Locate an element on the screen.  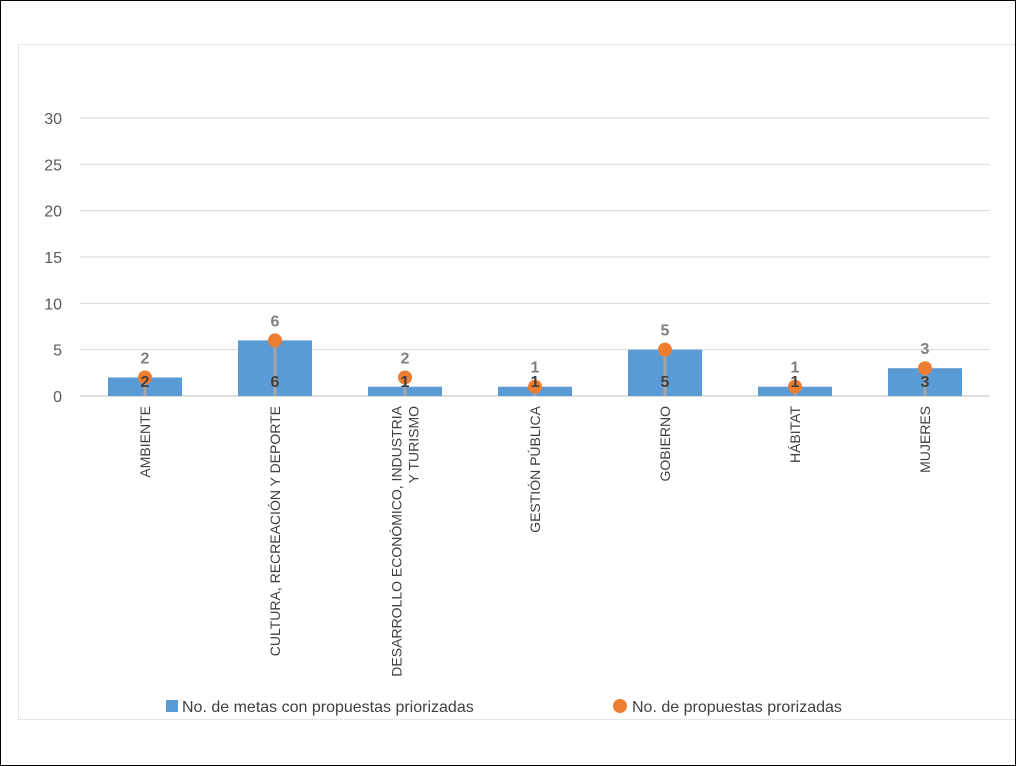
legend-swatch-bars is located at coordinates (172, 706).